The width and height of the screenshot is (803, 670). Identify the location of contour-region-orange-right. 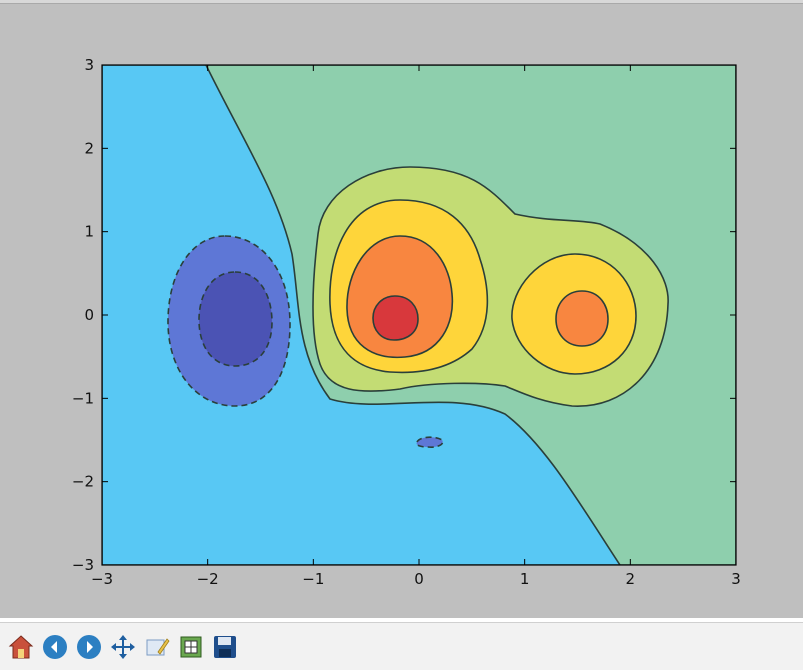
(582, 318).